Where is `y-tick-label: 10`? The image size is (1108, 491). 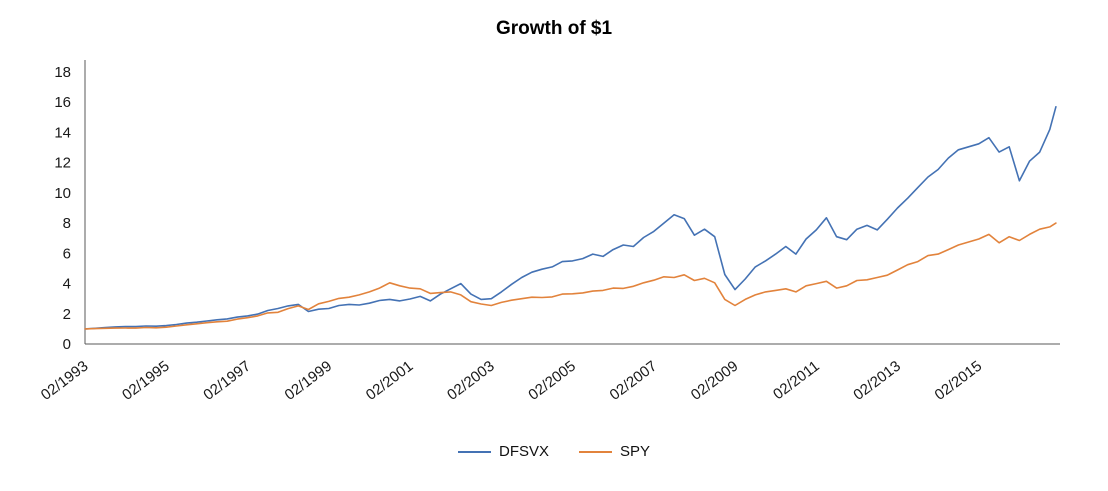 y-tick-label: 10 is located at coordinates (62, 193).